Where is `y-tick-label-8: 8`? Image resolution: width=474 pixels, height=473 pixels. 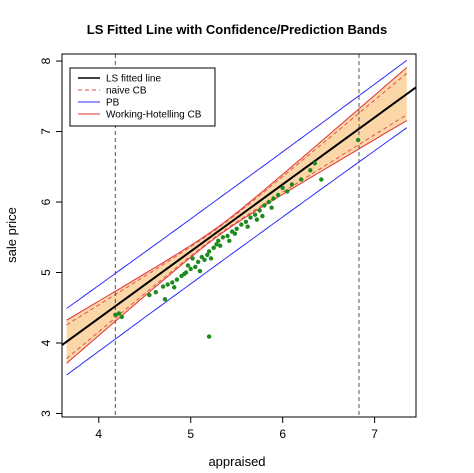 y-tick-label-8: 8 is located at coordinates (46, 60).